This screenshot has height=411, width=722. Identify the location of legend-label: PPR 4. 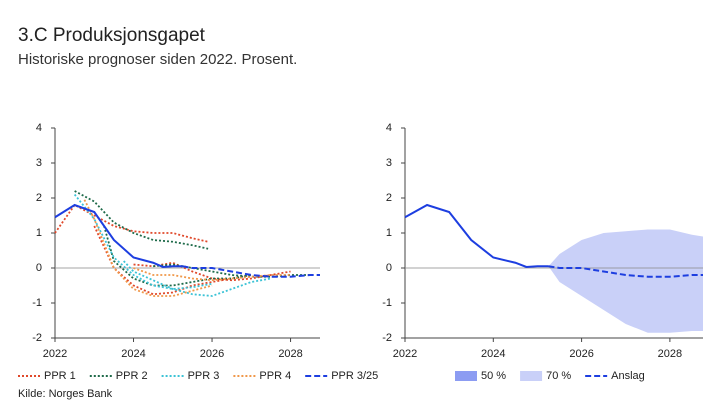
(275, 376).